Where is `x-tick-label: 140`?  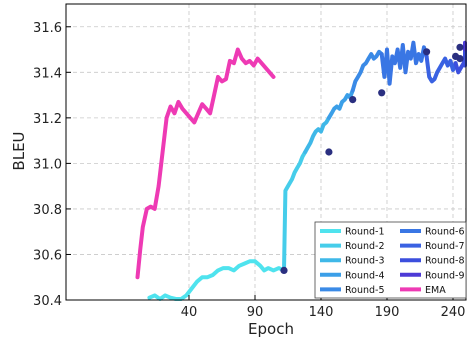
x-tick-label: 140 is located at coordinates (321, 312).